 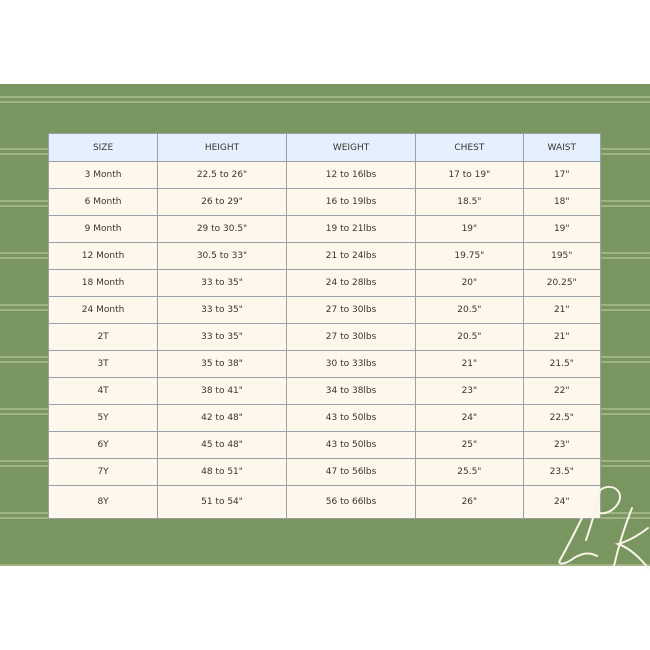 I want to click on table-cell: 19.75", so click(x=469, y=256).